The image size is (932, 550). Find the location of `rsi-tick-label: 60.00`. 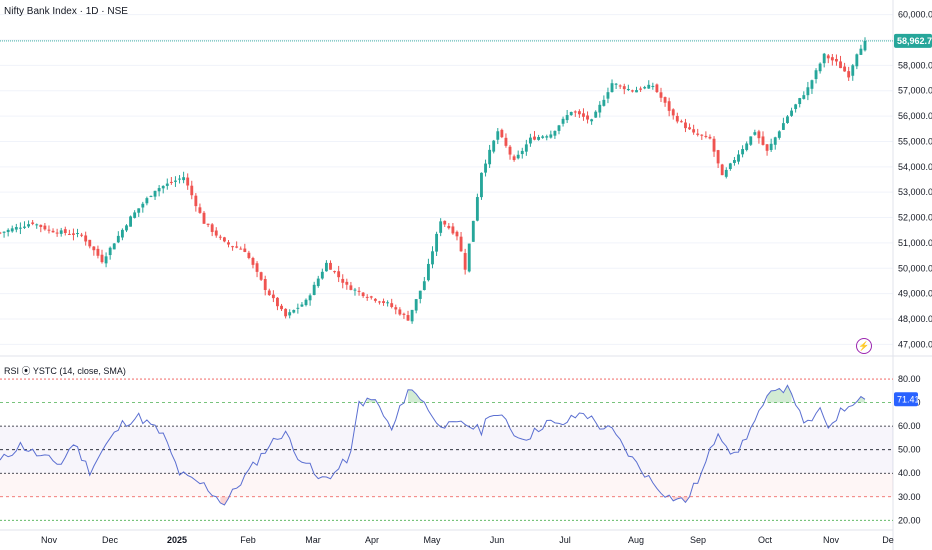

rsi-tick-label: 60.00 is located at coordinates (909, 426).